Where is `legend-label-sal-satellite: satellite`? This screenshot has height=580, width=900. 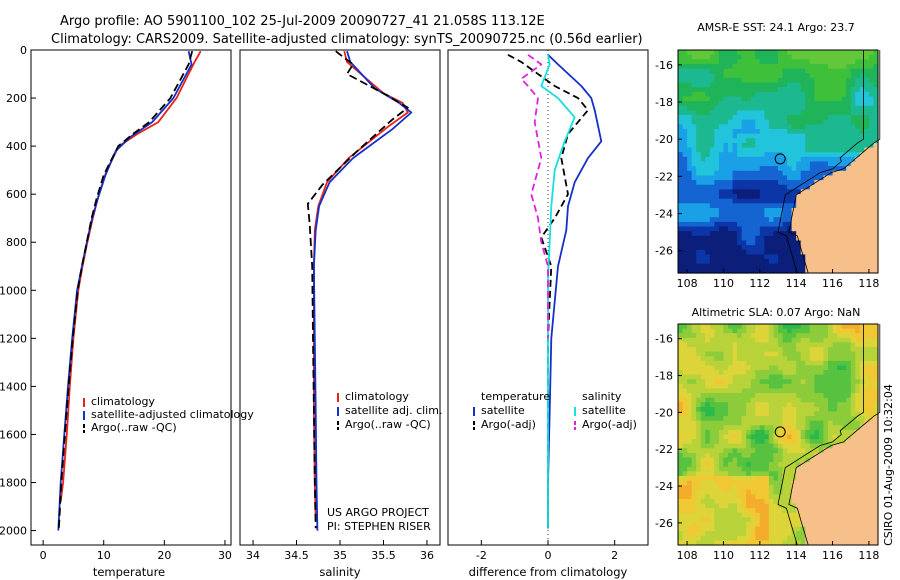 legend-label-sal-satellite: satellite is located at coordinates (604, 410).